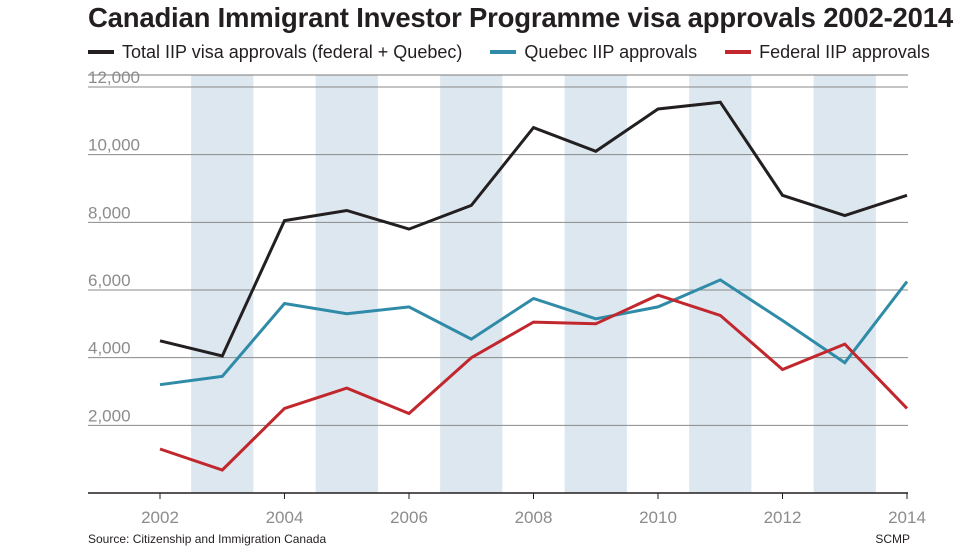 Image resolution: width=980 pixels, height=551 pixels. What do you see at coordinates (503, 52) in the screenshot?
I see `legend-swatch-quebec` at bounding box center [503, 52].